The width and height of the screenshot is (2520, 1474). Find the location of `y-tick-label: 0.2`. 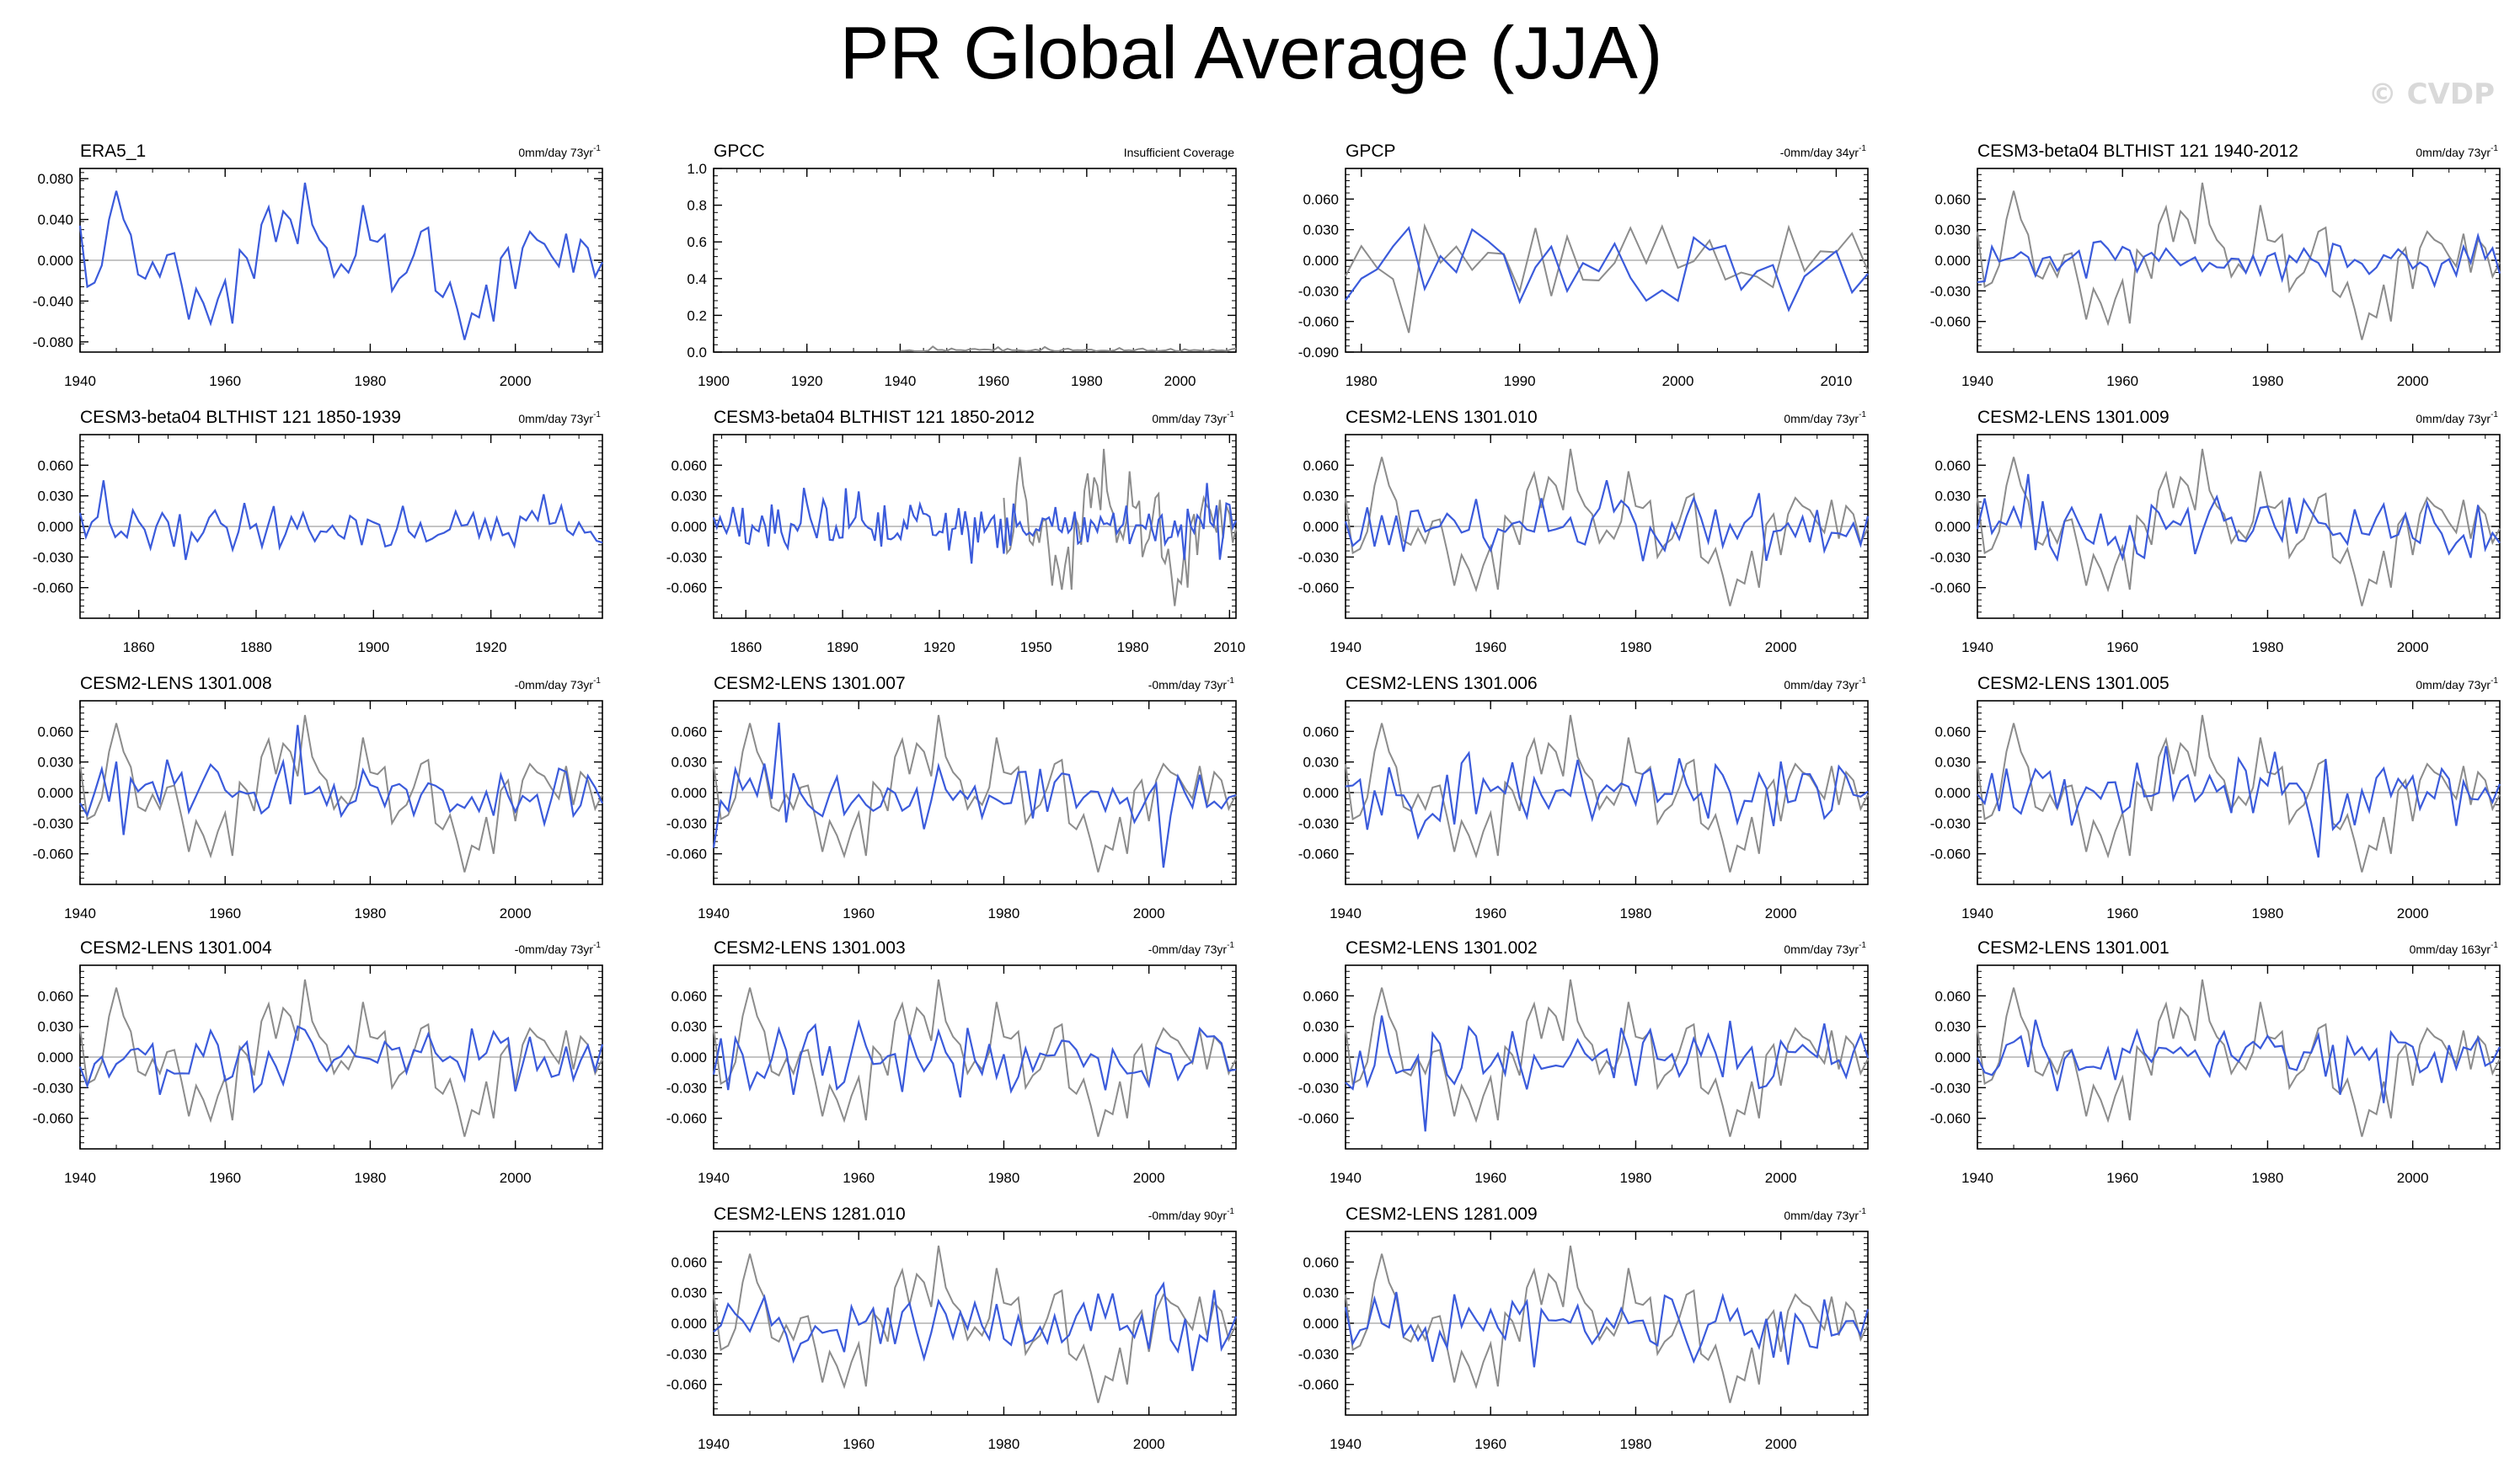

y-tick-label: 0.2 is located at coordinates (697, 315).